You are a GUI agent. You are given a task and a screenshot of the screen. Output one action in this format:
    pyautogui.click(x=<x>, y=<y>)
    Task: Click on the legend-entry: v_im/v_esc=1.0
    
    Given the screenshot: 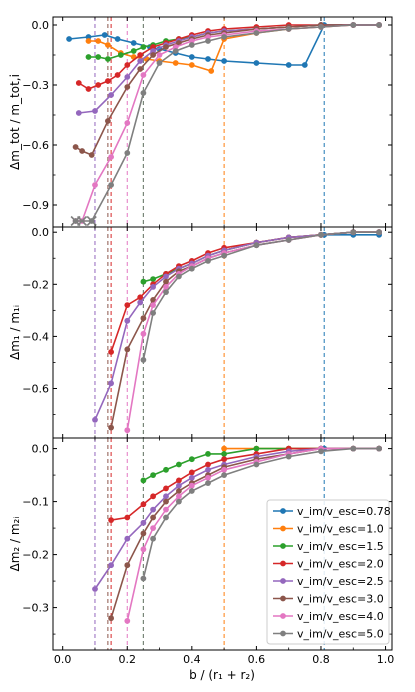 What is the action you would take?
    pyautogui.click(x=328, y=529)
    